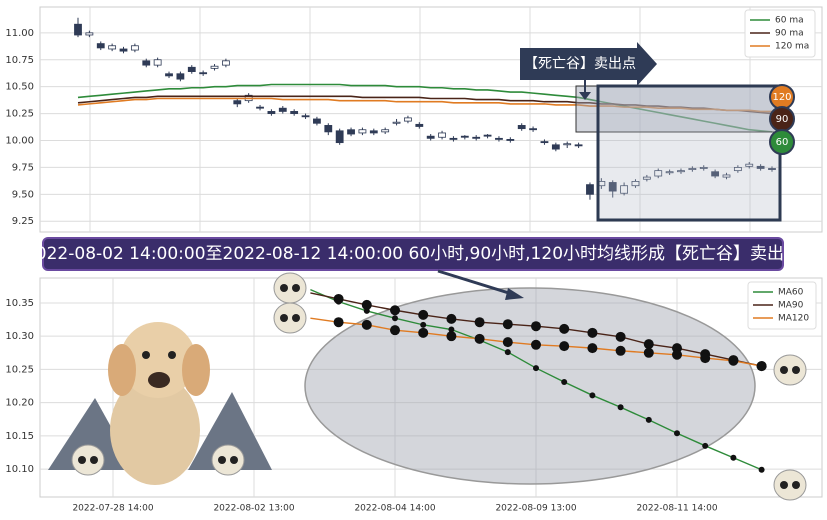 This screenshot has width=827, height=520. Describe the element at coordinates (791, 306) in the screenshot. I see `legend-label: MA90` at that location.